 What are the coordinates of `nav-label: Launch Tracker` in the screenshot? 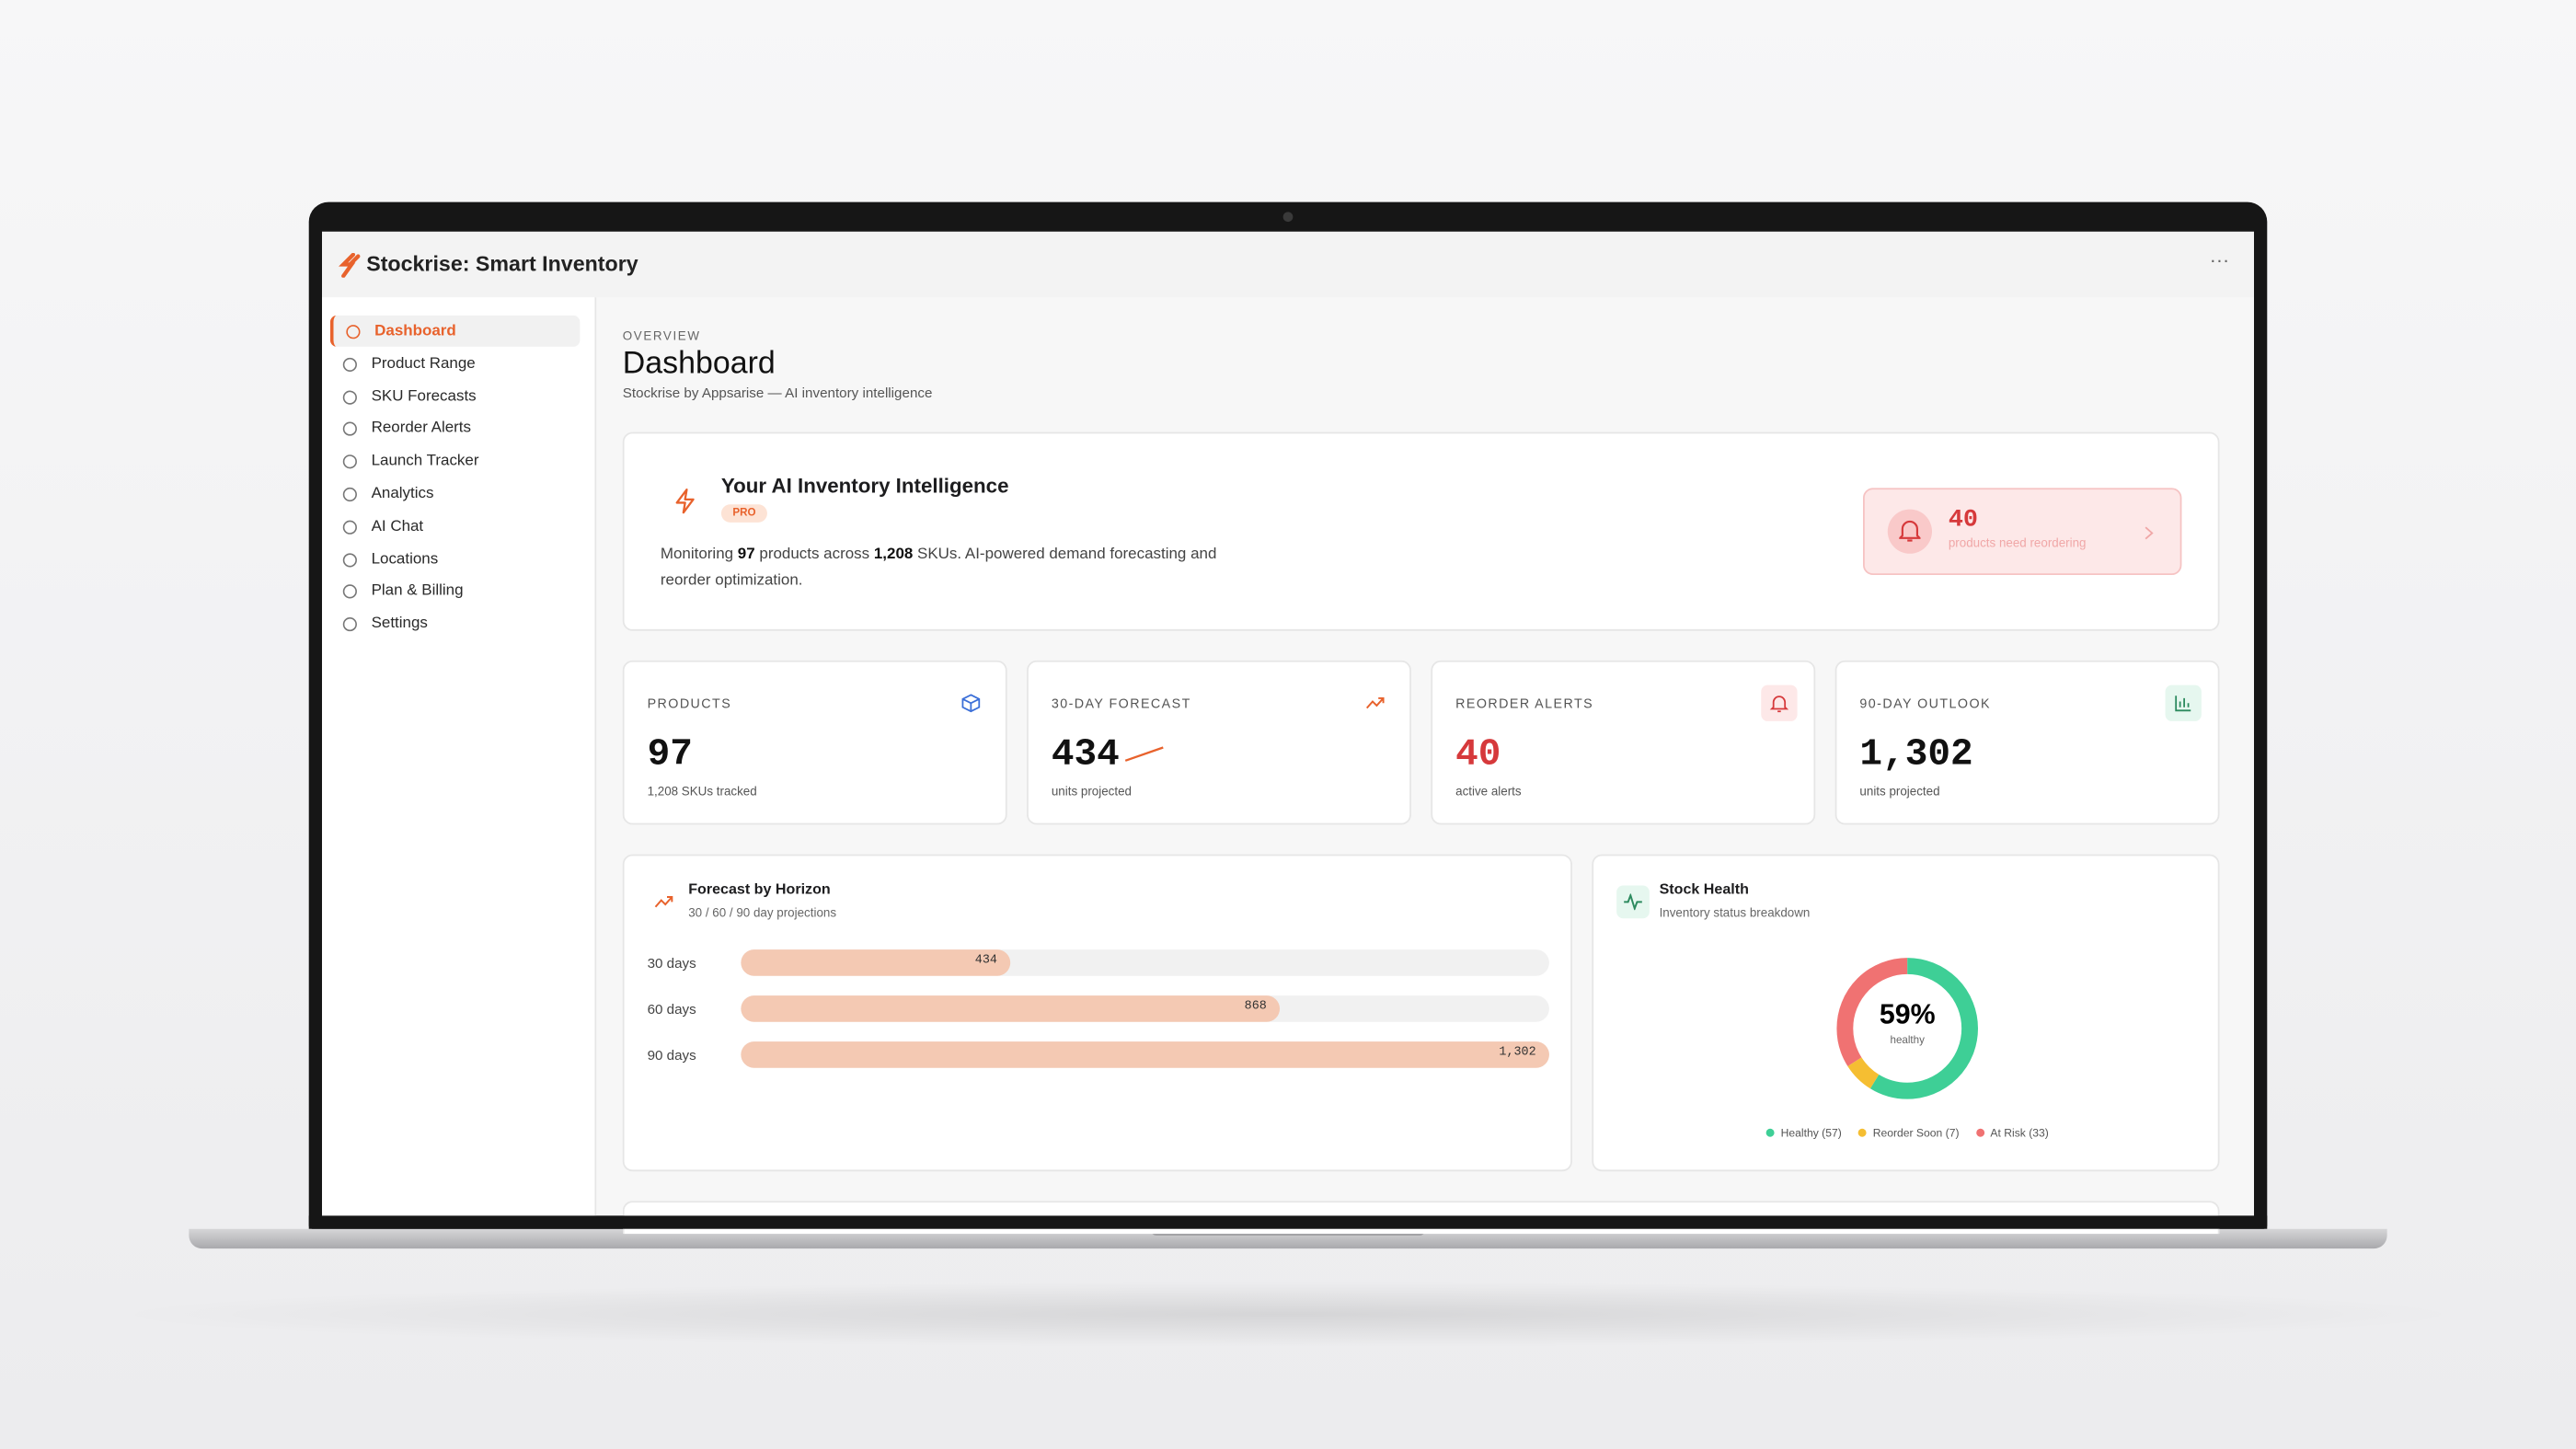 It's located at (425, 461).